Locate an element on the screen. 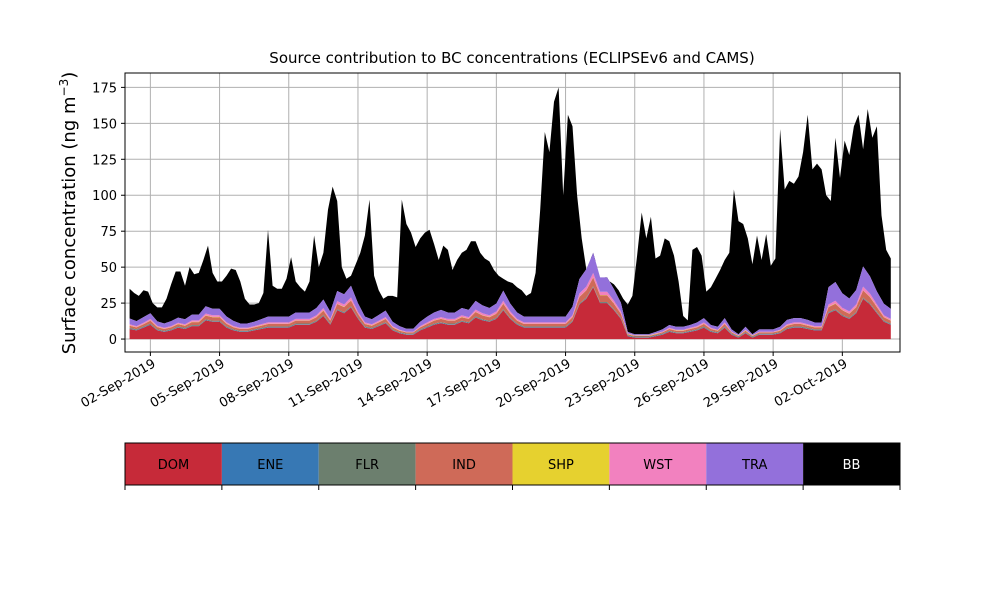 The width and height of the screenshot is (1000, 600). legend-swatch-ind is located at coordinates (464, 464).